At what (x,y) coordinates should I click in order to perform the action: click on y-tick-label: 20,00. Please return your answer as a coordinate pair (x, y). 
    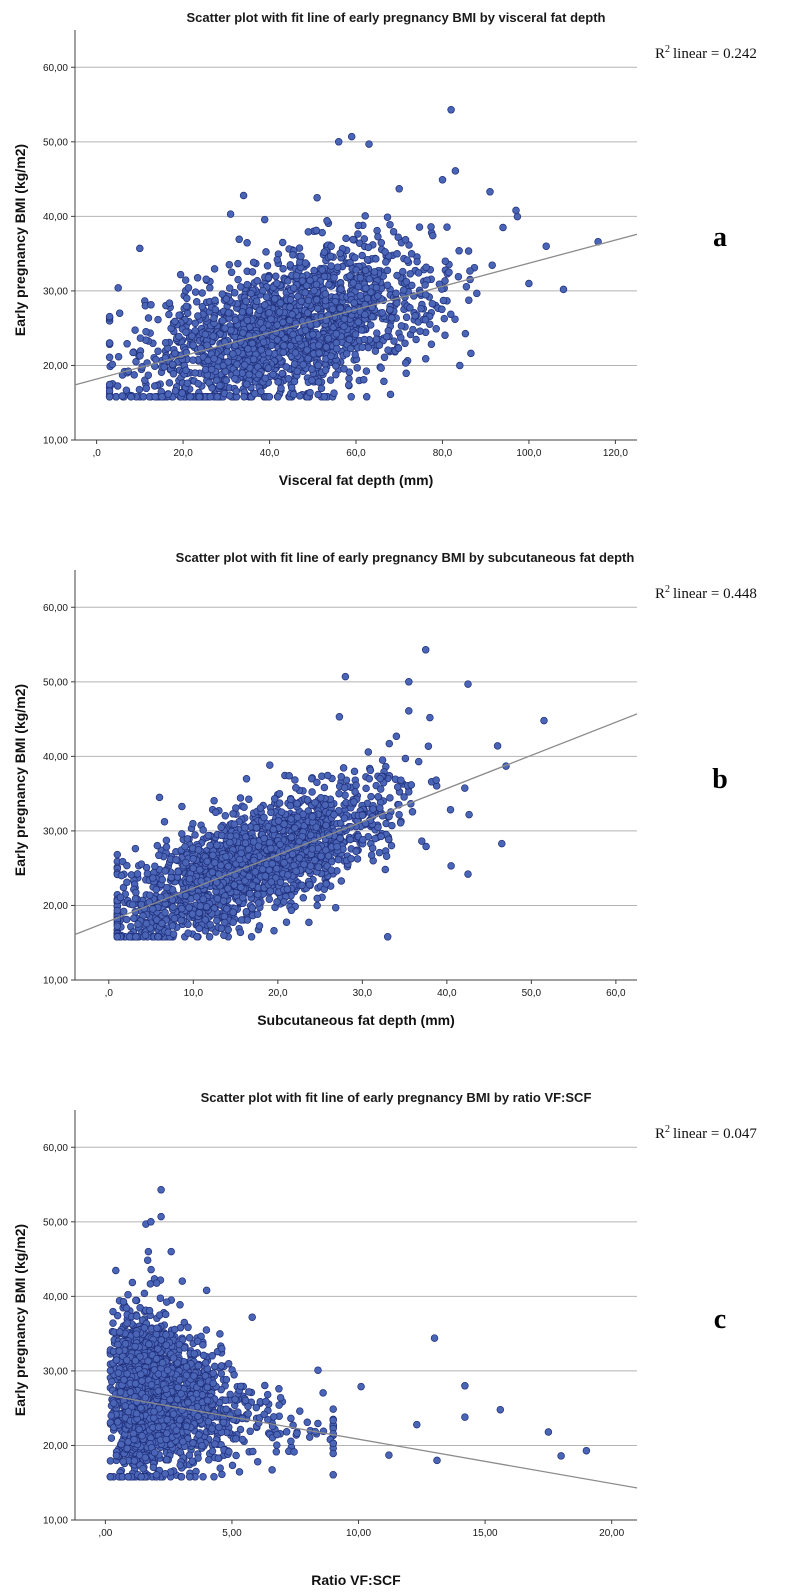
    Looking at the image, I should click on (55, 906).